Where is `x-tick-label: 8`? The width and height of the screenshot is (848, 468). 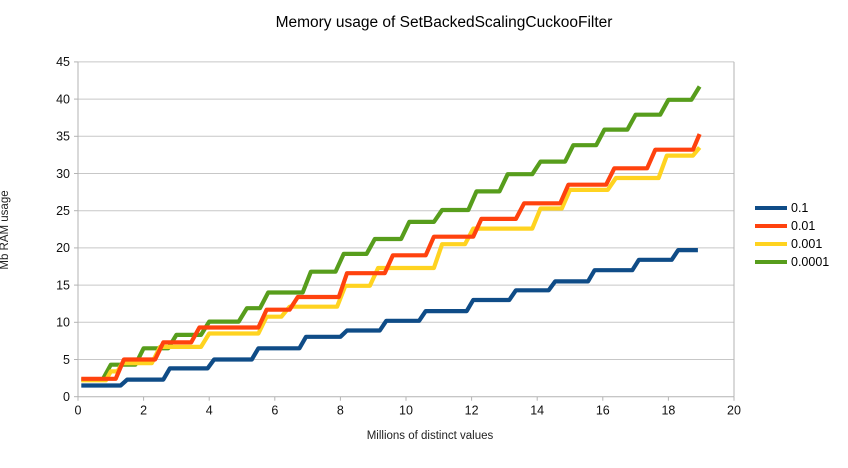
x-tick-label: 8 is located at coordinates (340, 411).